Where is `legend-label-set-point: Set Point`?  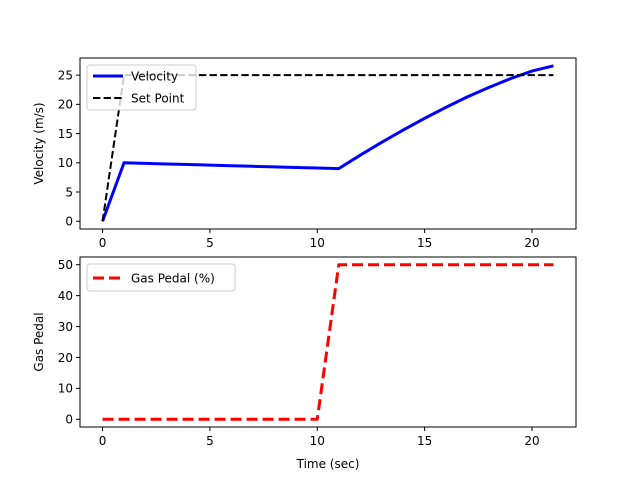
legend-label-set-point: Set Point is located at coordinates (158, 99).